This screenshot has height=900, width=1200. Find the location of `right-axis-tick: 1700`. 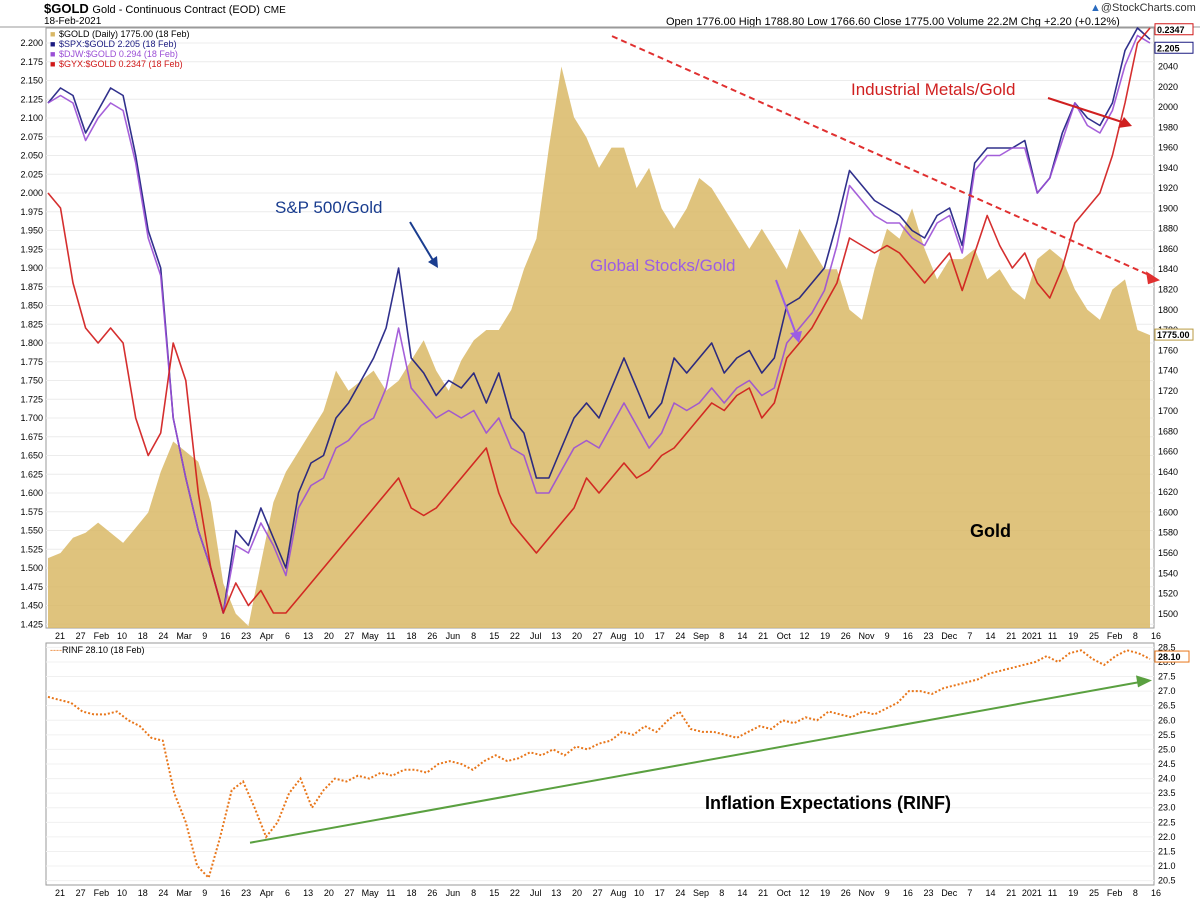

right-axis-tick: 1700 is located at coordinates (1168, 411).